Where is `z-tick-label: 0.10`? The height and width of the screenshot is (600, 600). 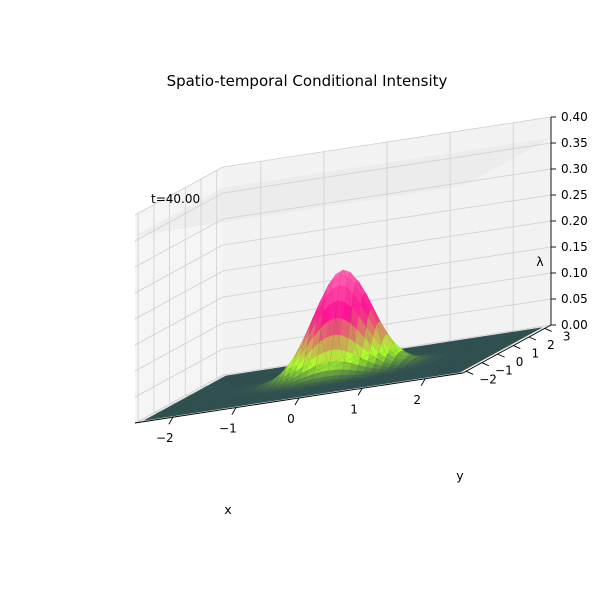 z-tick-label: 0.10 is located at coordinates (574, 273).